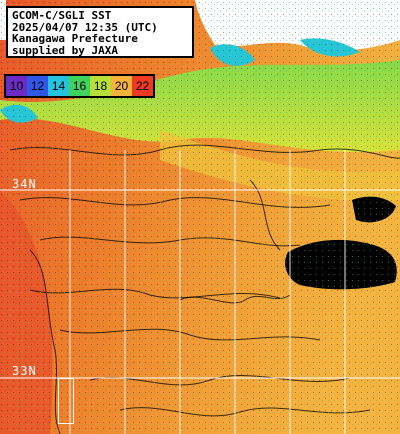 The image size is (400, 434). I want to click on scale-marker, so click(66, 401).